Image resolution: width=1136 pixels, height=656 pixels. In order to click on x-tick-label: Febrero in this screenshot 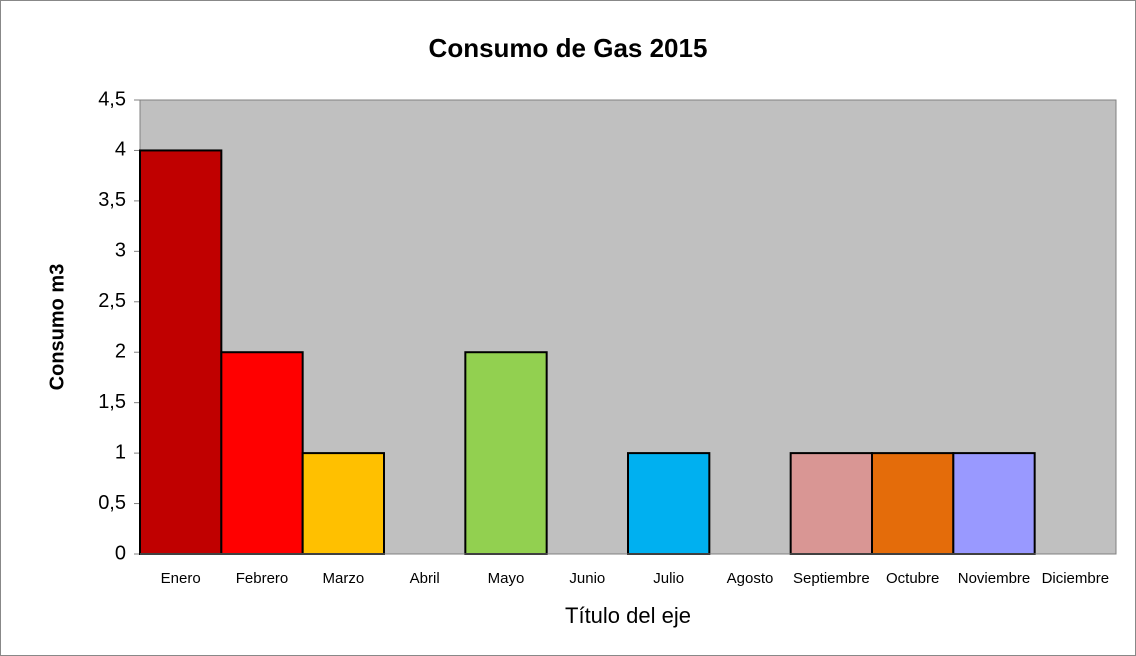, I will do `click(262, 578)`.